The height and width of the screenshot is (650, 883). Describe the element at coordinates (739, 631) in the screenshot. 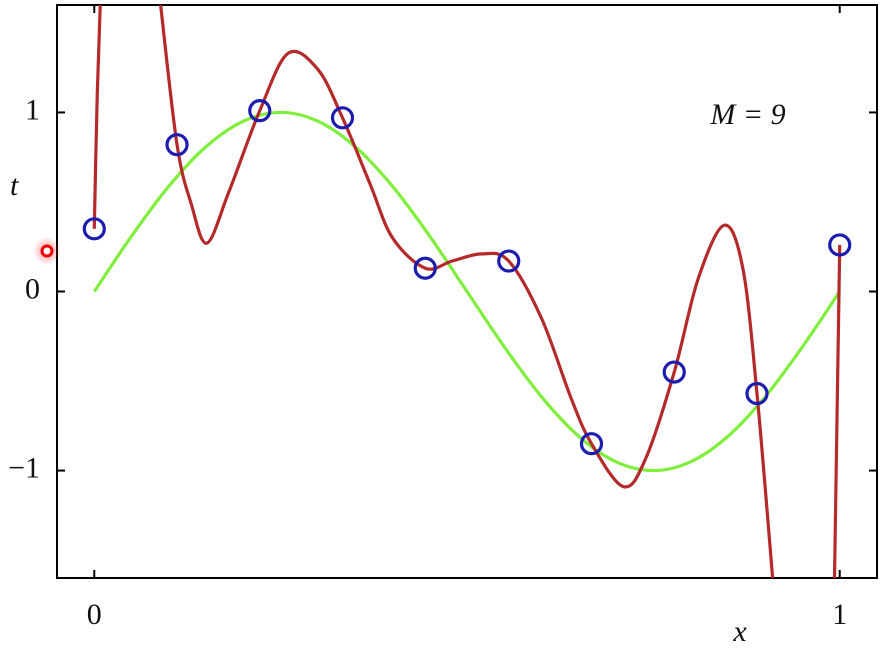

I see `x-axis-label: x` at that location.